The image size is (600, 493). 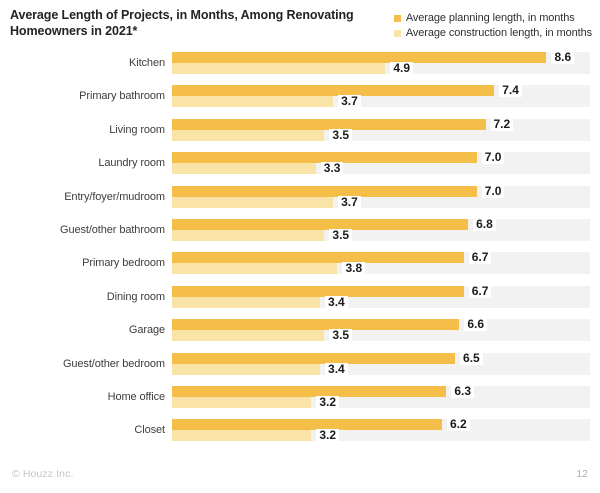 What do you see at coordinates (74, 30) in the screenshot?
I see `chart-title-line-2: Homeowners in 2021*` at bounding box center [74, 30].